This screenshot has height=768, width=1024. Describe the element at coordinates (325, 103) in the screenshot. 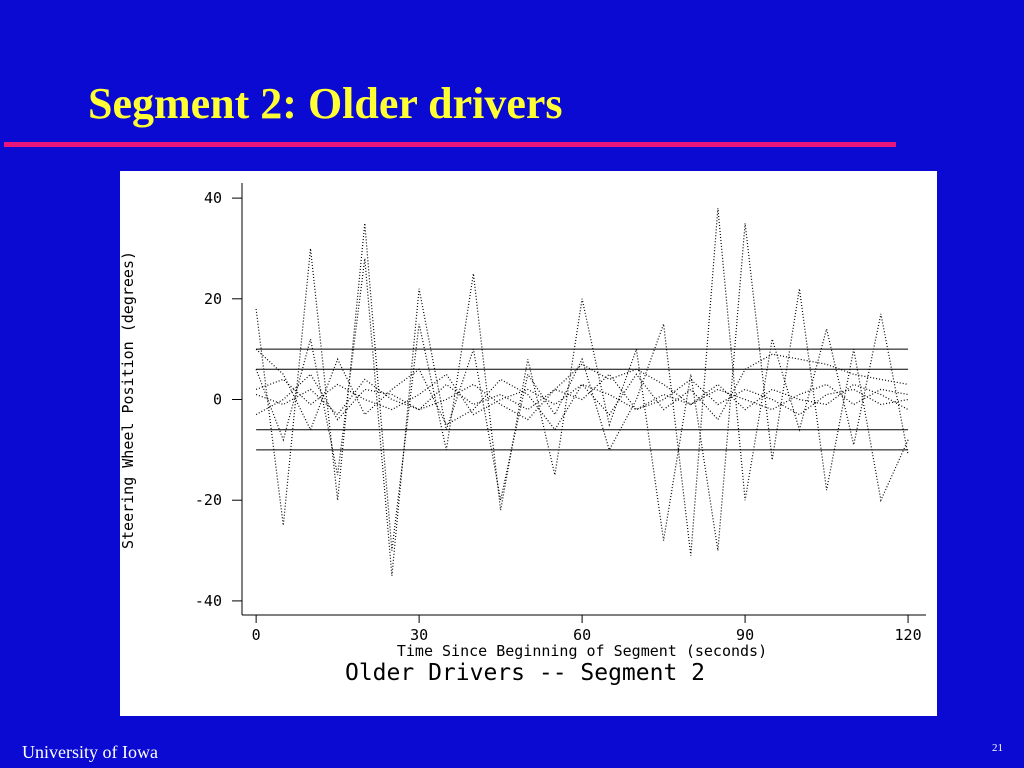

I see `slide-title: Segment 2: Older drivers` at that location.